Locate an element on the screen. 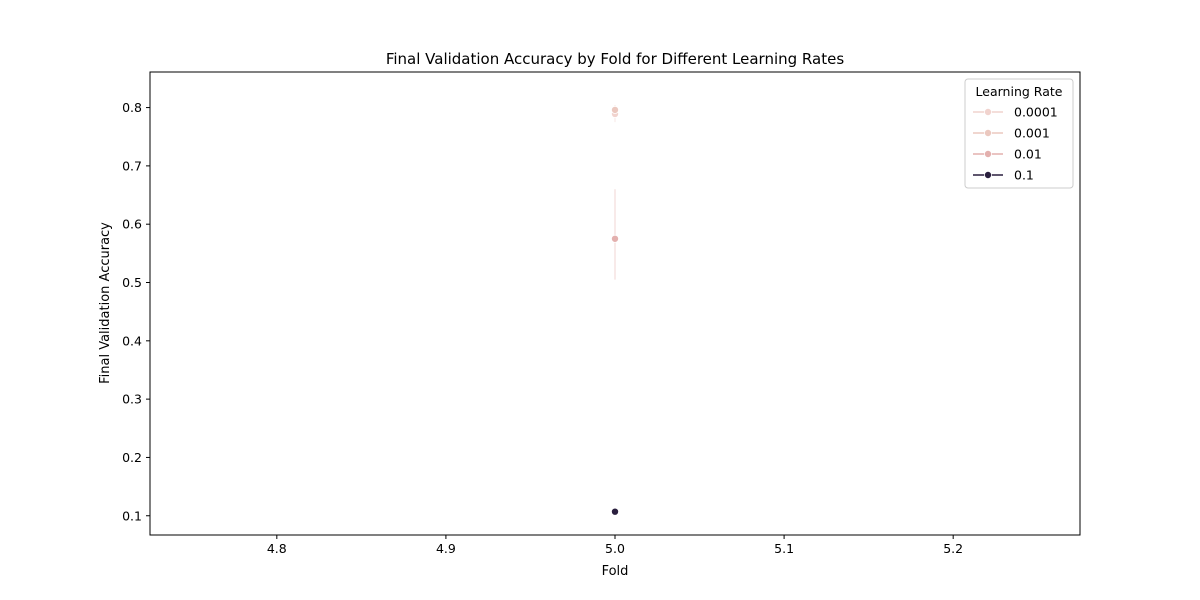  x-tick-label: 4.8 is located at coordinates (277, 548).